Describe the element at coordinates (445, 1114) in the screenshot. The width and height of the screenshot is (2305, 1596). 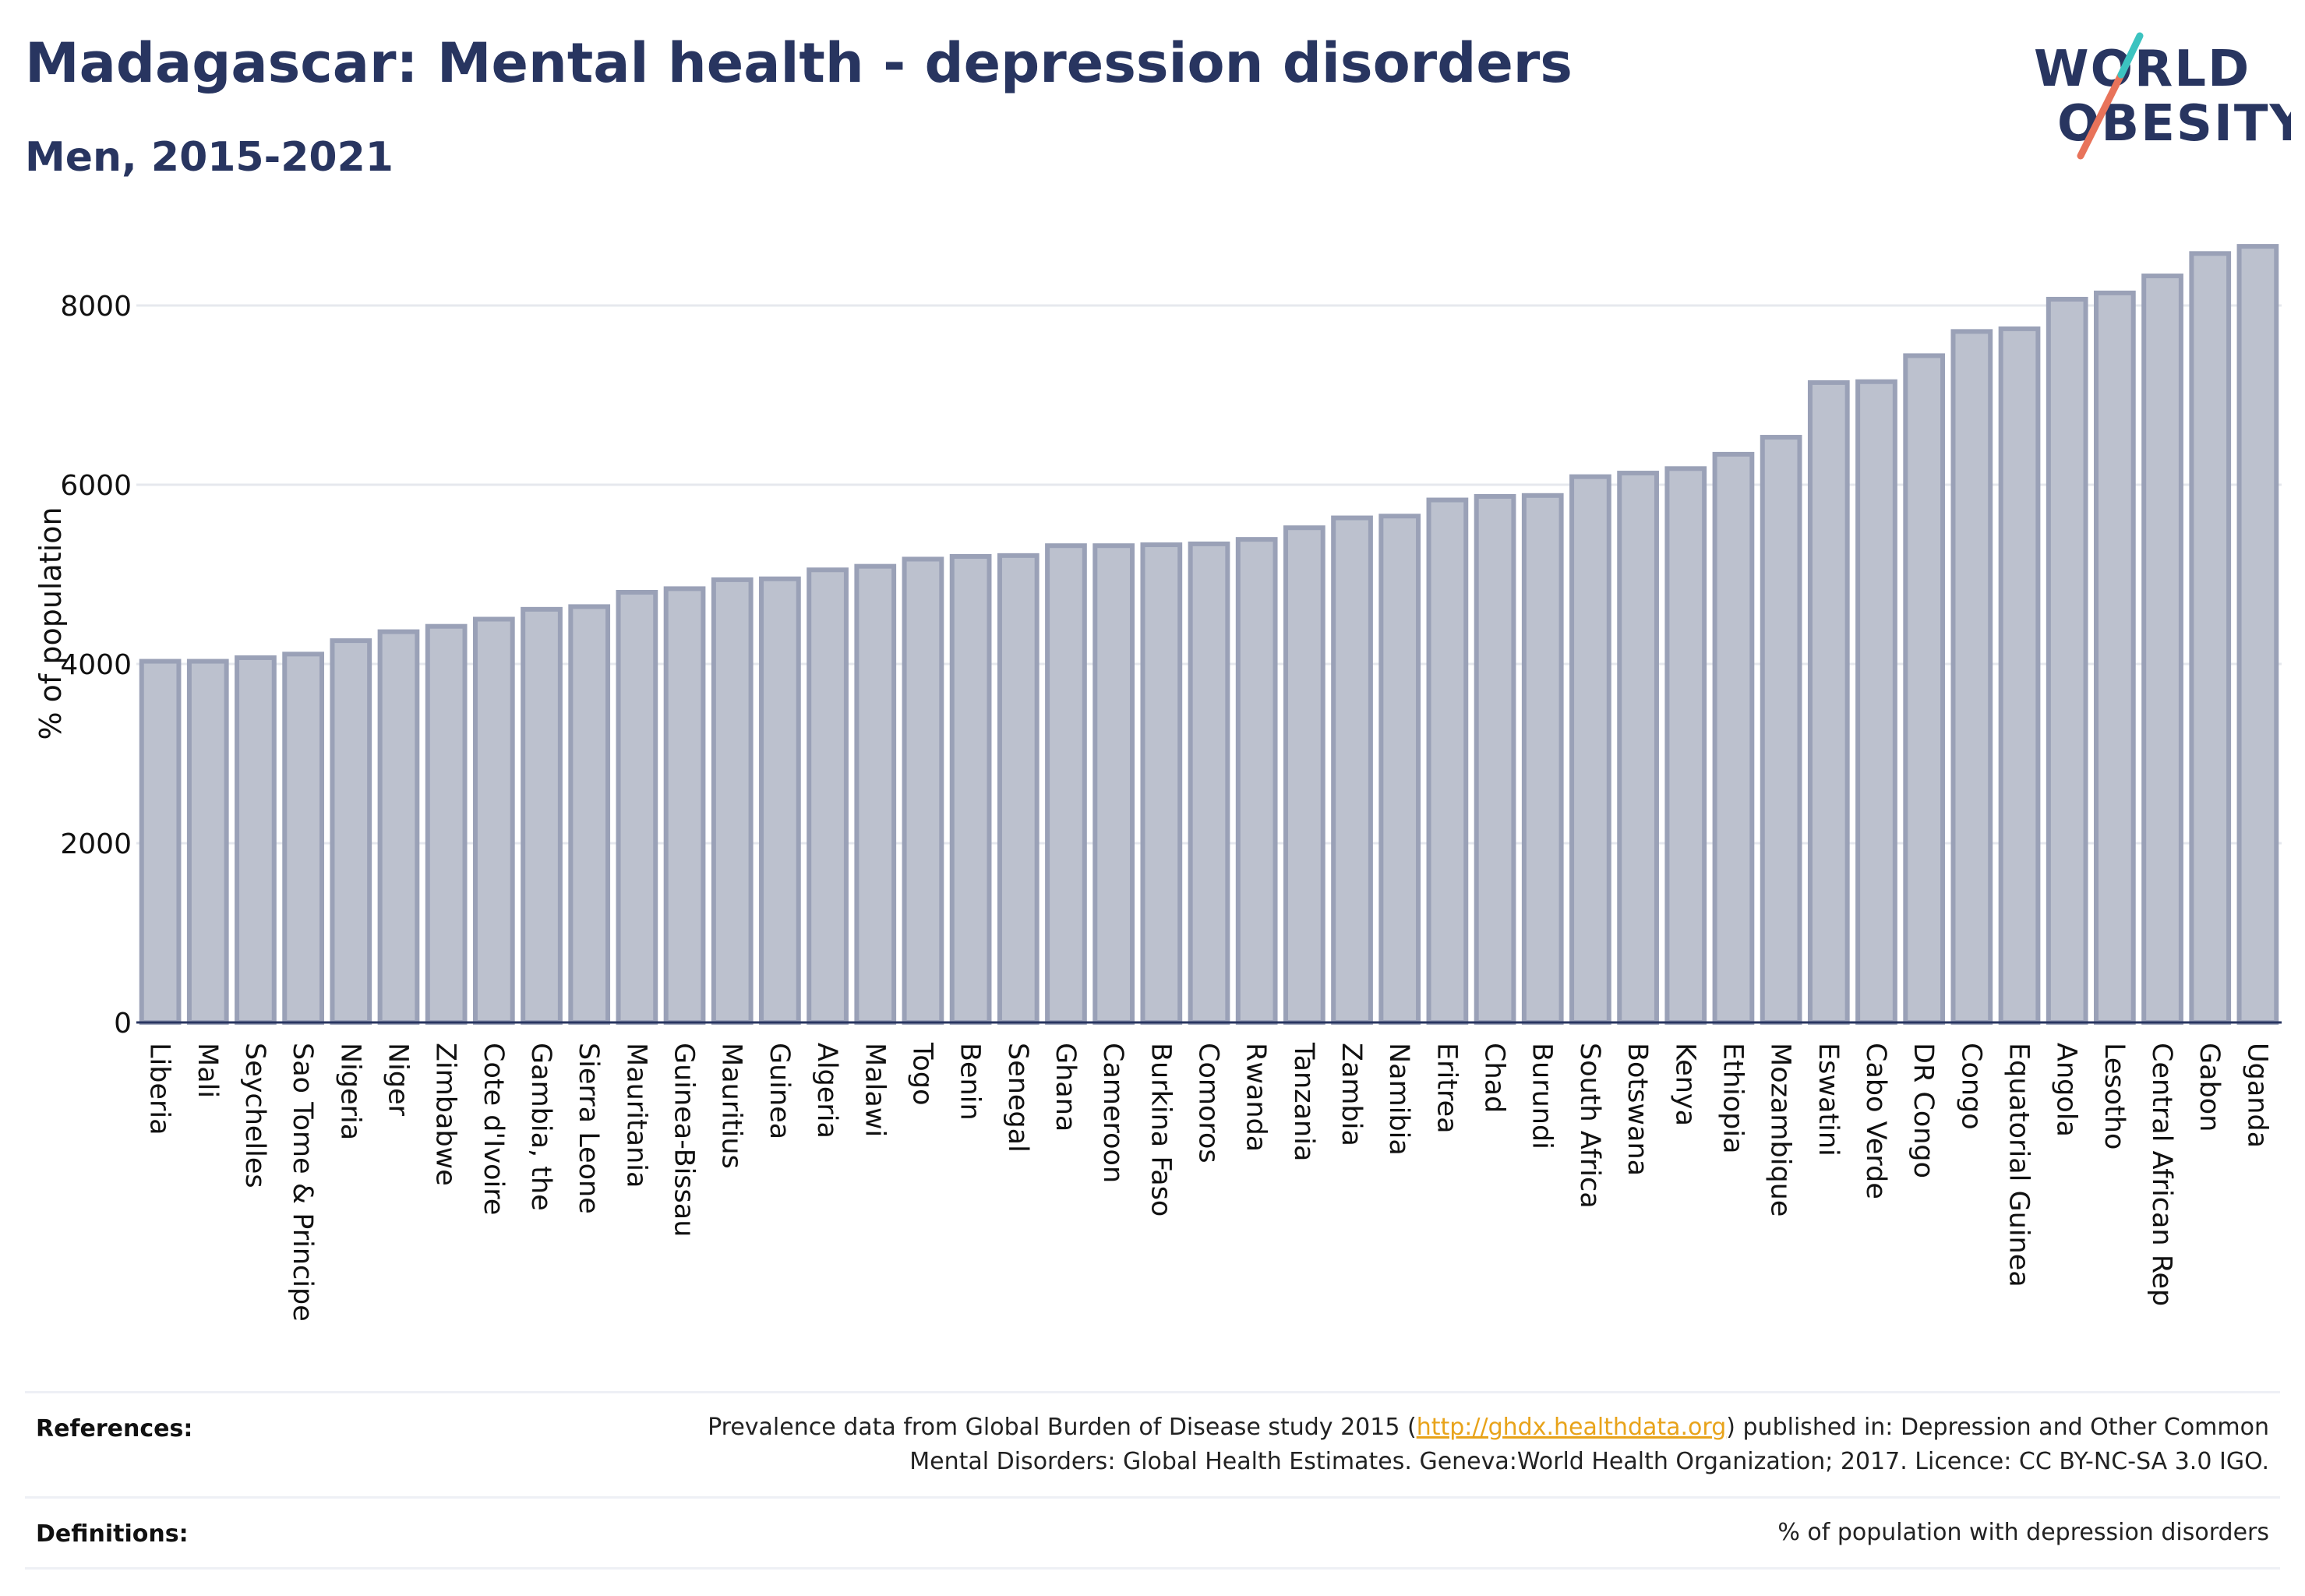
I see `x-tick-label: Zimbabwe` at that location.